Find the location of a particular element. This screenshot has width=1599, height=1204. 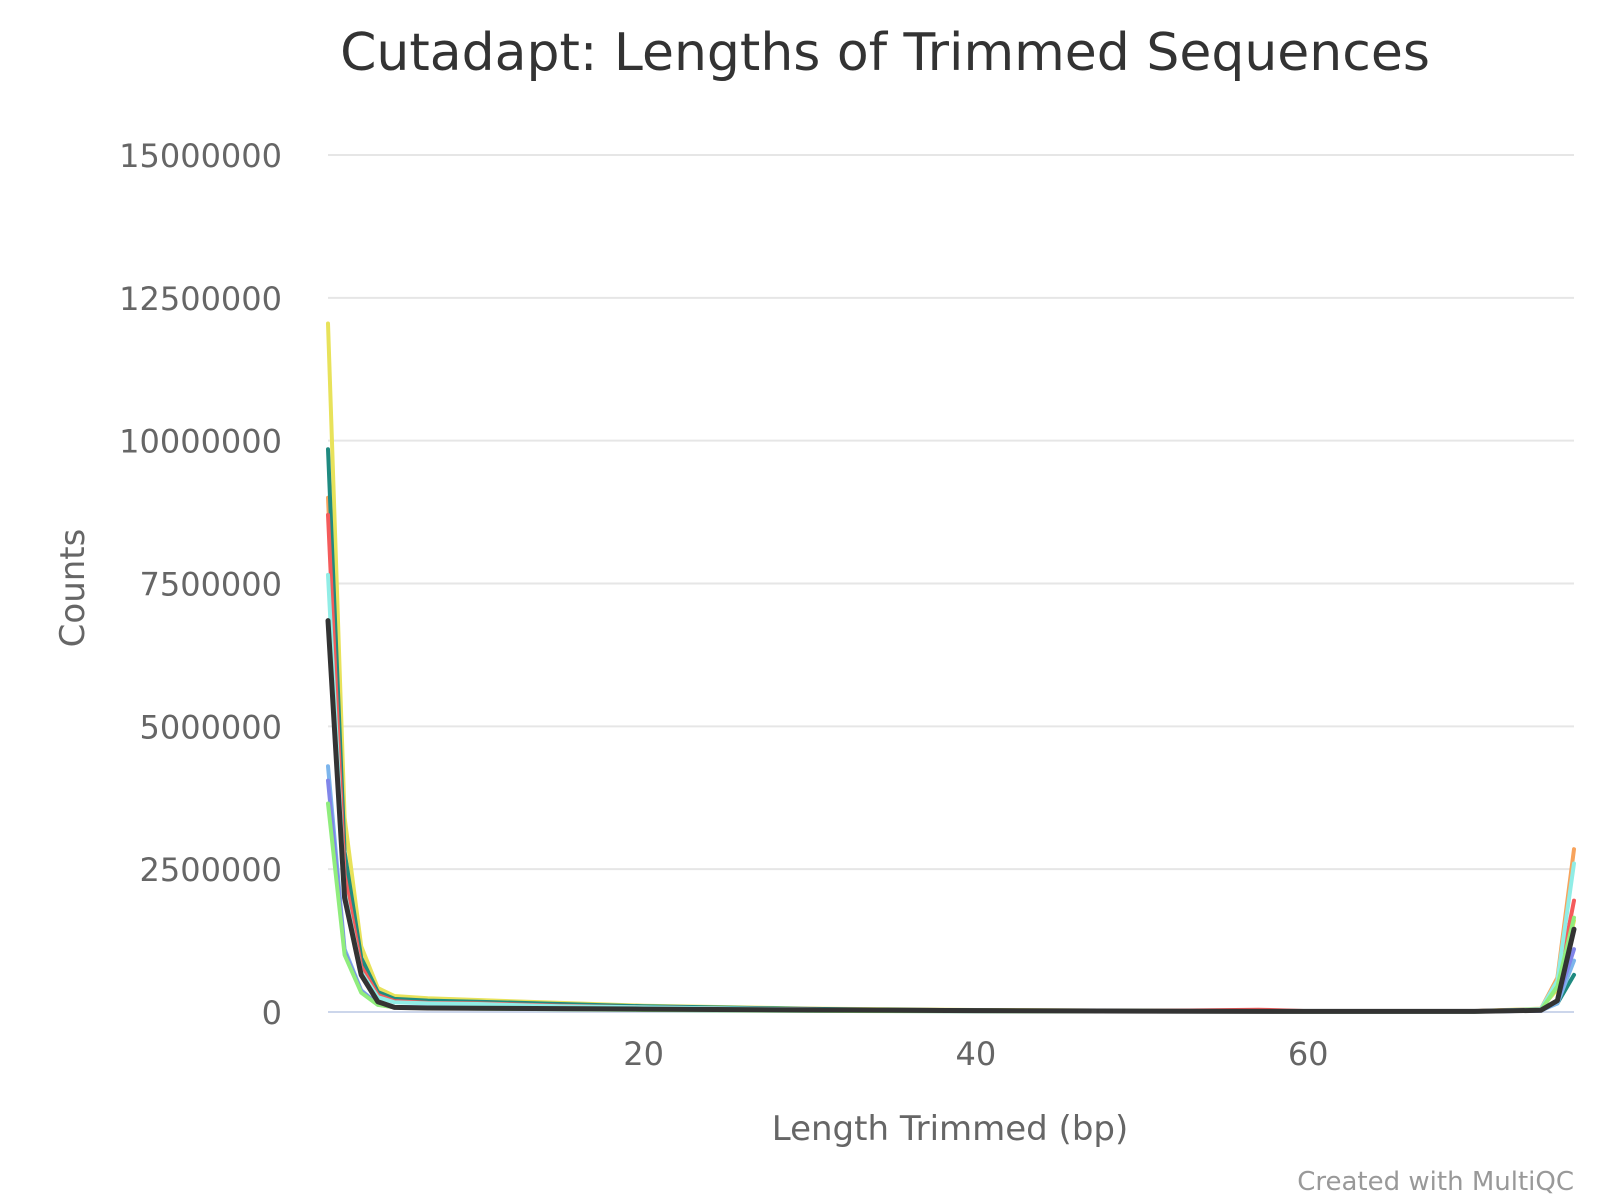

y-tick-label: 2500000 is located at coordinates (210, 870).